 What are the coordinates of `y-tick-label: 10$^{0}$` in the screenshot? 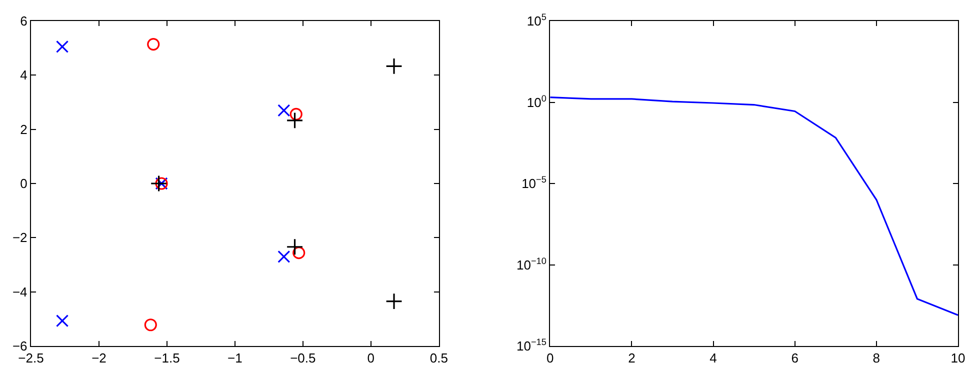 It's located at (536, 101).